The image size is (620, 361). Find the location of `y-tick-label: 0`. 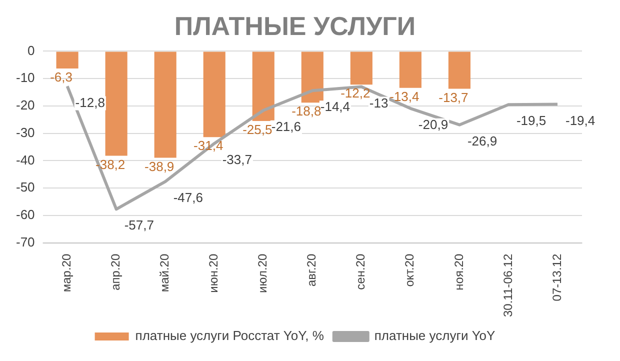

y-tick-label: 0 is located at coordinates (31, 50).